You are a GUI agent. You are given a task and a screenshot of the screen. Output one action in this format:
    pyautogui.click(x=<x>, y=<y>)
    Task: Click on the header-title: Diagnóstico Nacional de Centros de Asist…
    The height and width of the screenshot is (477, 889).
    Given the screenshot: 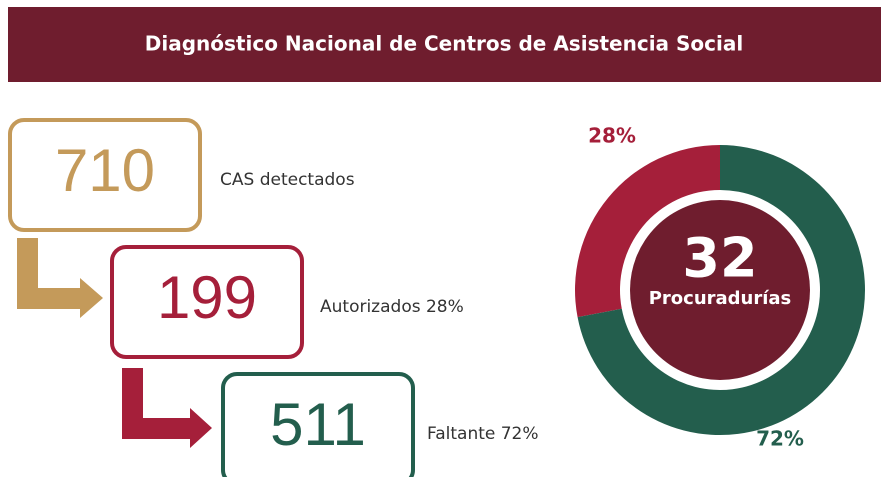 What is the action you would take?
    pyautogui.click(x=444, y=44)
    